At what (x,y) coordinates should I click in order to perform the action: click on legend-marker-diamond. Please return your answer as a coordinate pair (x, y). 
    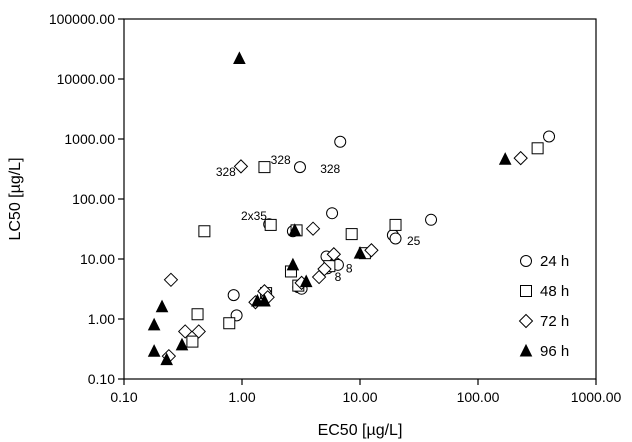
    Looking at the image, I should click on (526, 321).